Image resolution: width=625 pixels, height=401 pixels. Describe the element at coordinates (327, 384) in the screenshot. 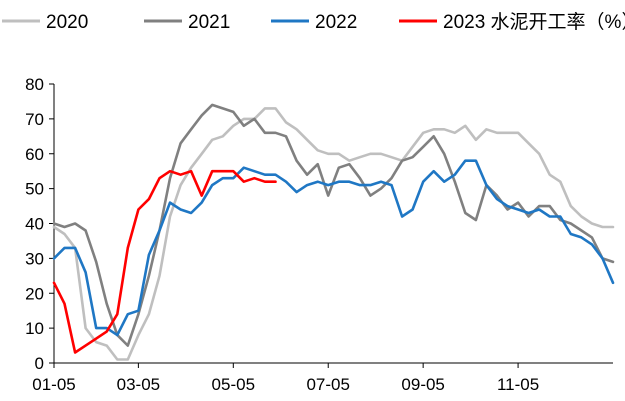

I see `x-tick-label: 07-05` at that location.